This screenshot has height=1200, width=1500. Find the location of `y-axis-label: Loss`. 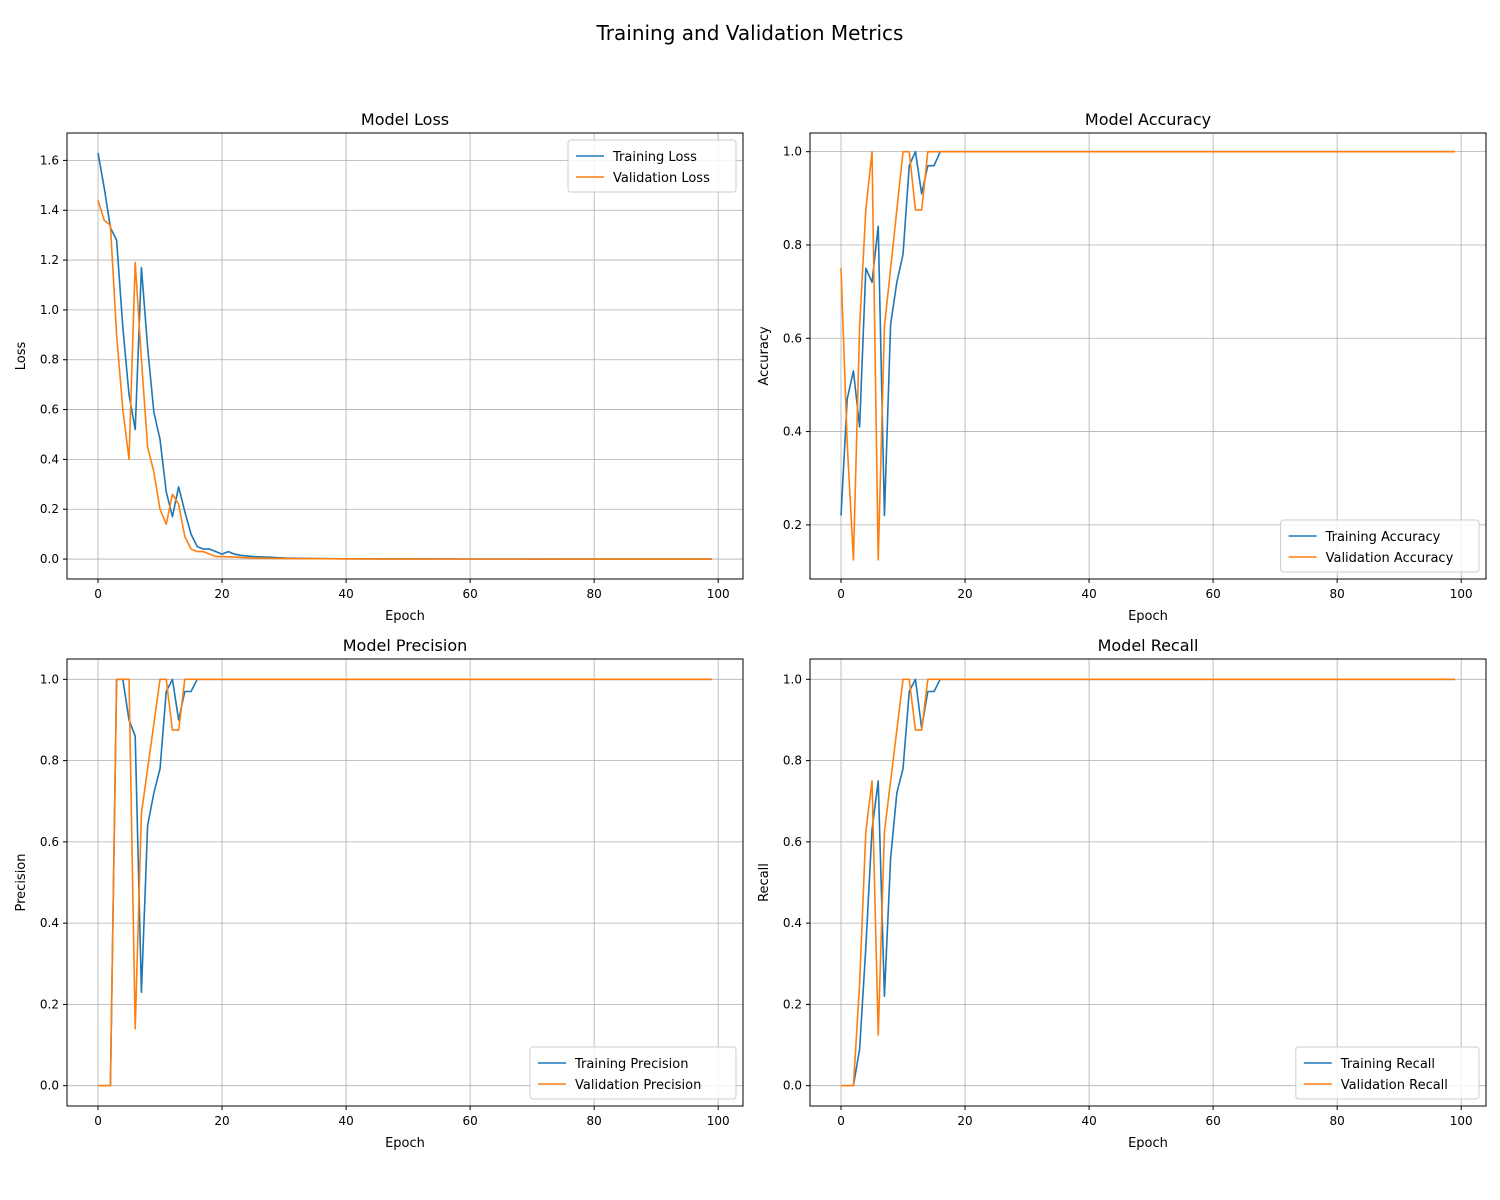

y-axis-label: Loss is located at coordinates (21, 356).